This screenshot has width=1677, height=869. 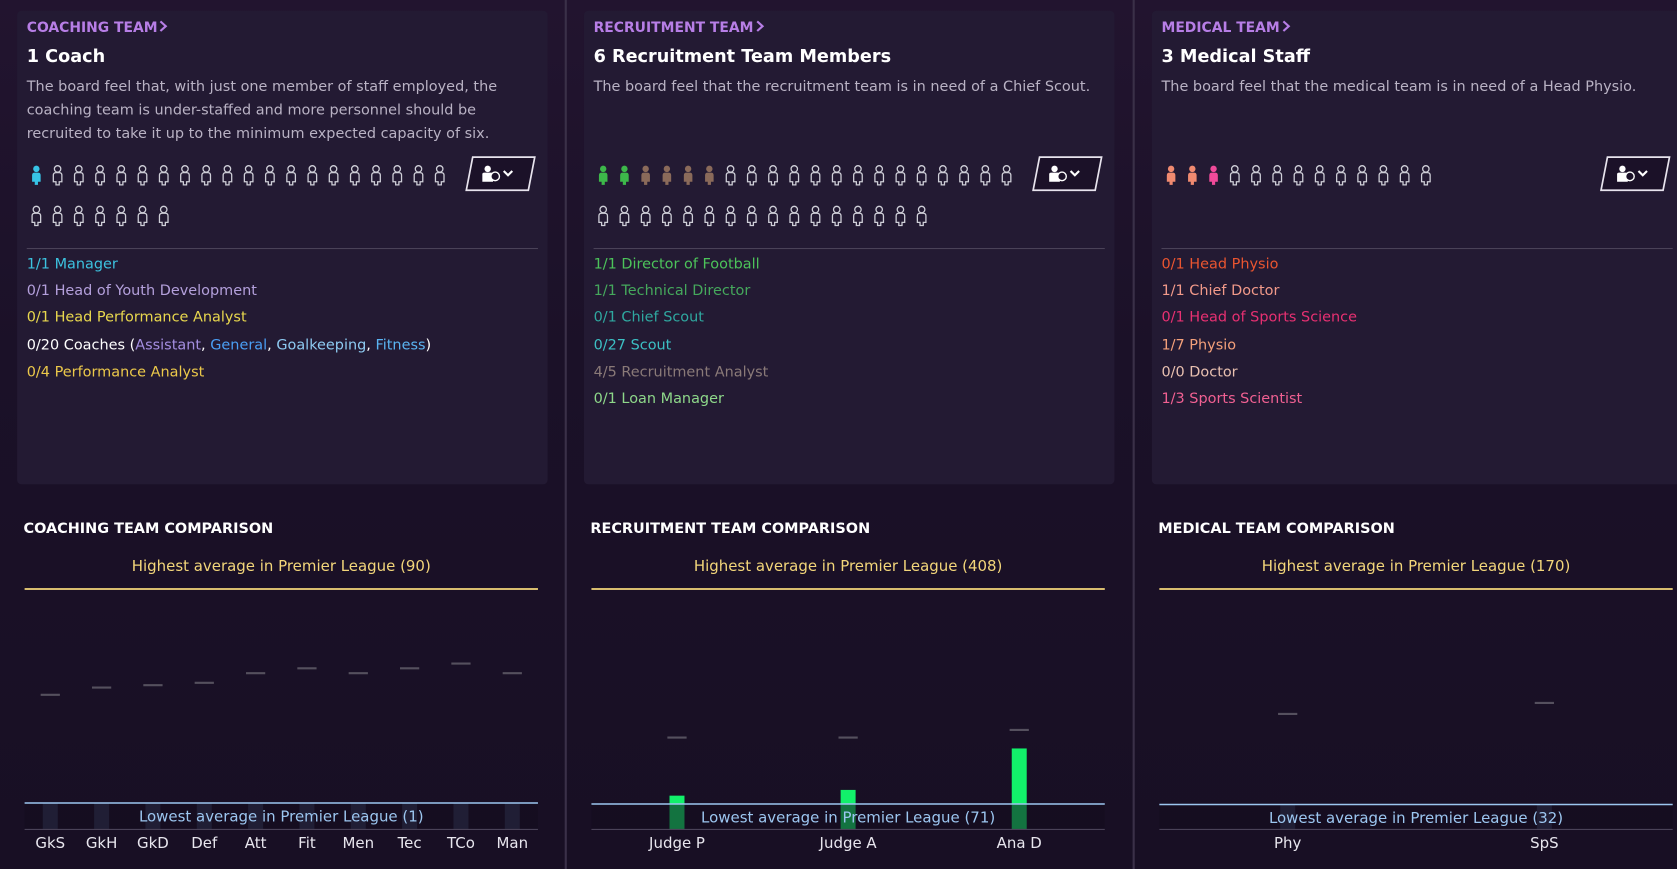 What do you see at coordinates (508, 173) in the screenshot?
I see `button-chevron` at bounding box center [508, 173].